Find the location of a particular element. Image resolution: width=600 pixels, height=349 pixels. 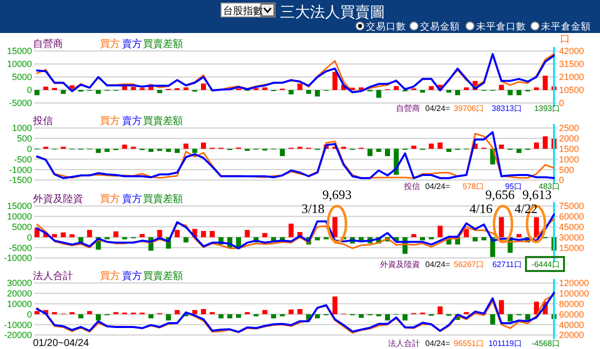

text: 96551口 is located at coordinates (469, 343).